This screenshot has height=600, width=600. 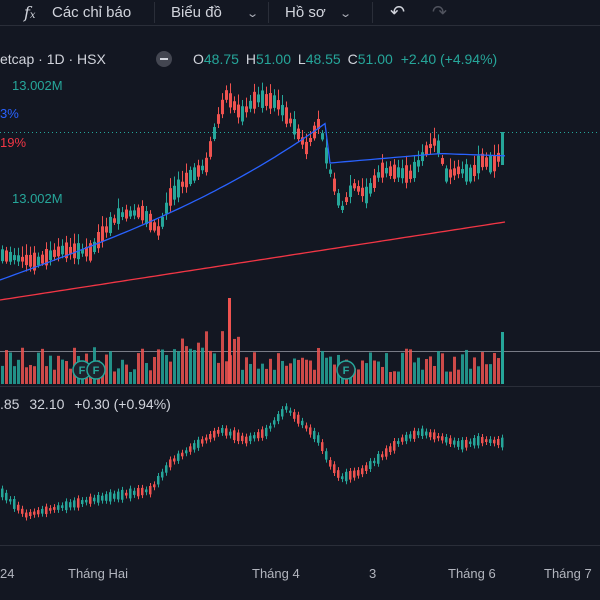 I want to click on x-tick-label: 3, so click(x=373, y=573).